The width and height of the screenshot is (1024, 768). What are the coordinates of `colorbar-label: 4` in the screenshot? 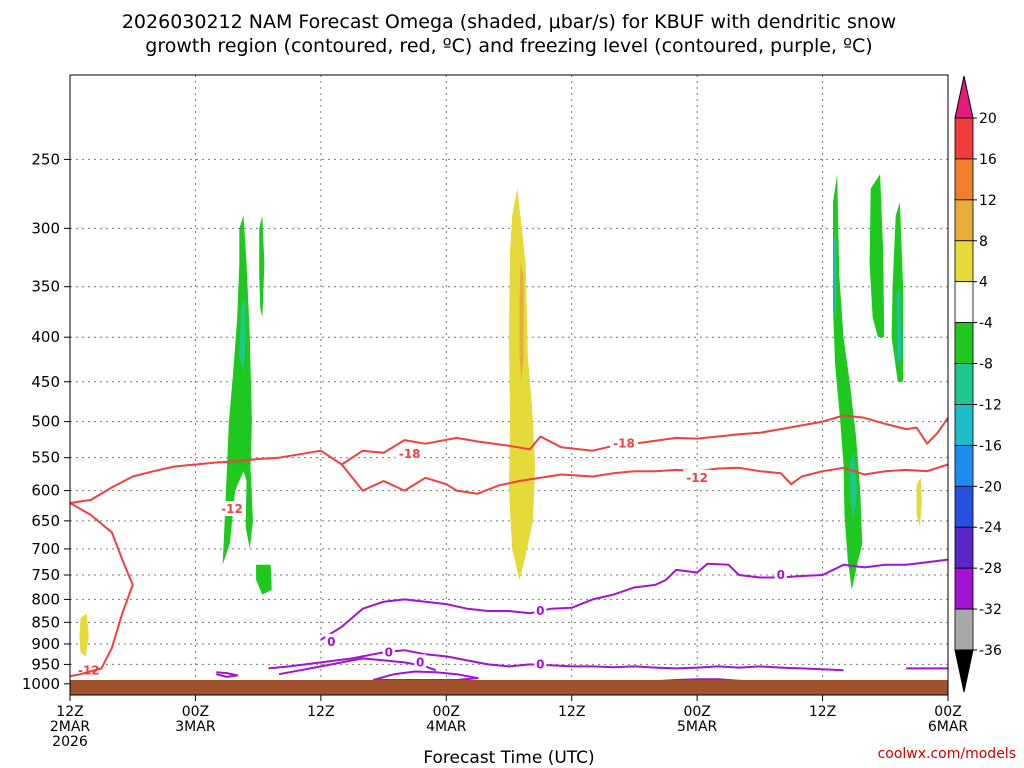 It's located at (983, 283).